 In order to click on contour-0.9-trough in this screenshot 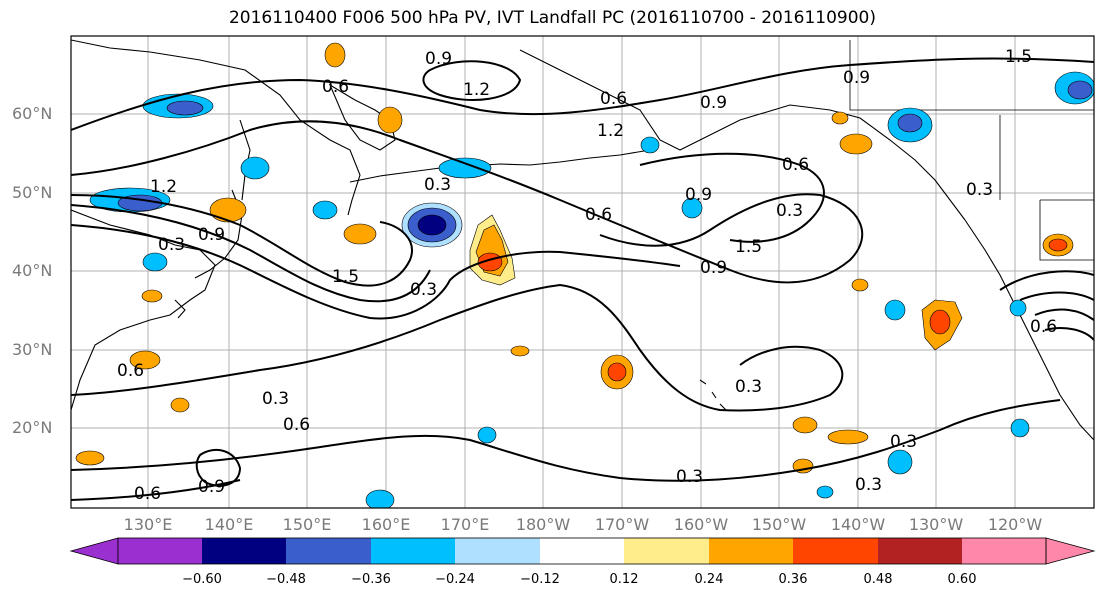, I will do `click(251, 253)`.